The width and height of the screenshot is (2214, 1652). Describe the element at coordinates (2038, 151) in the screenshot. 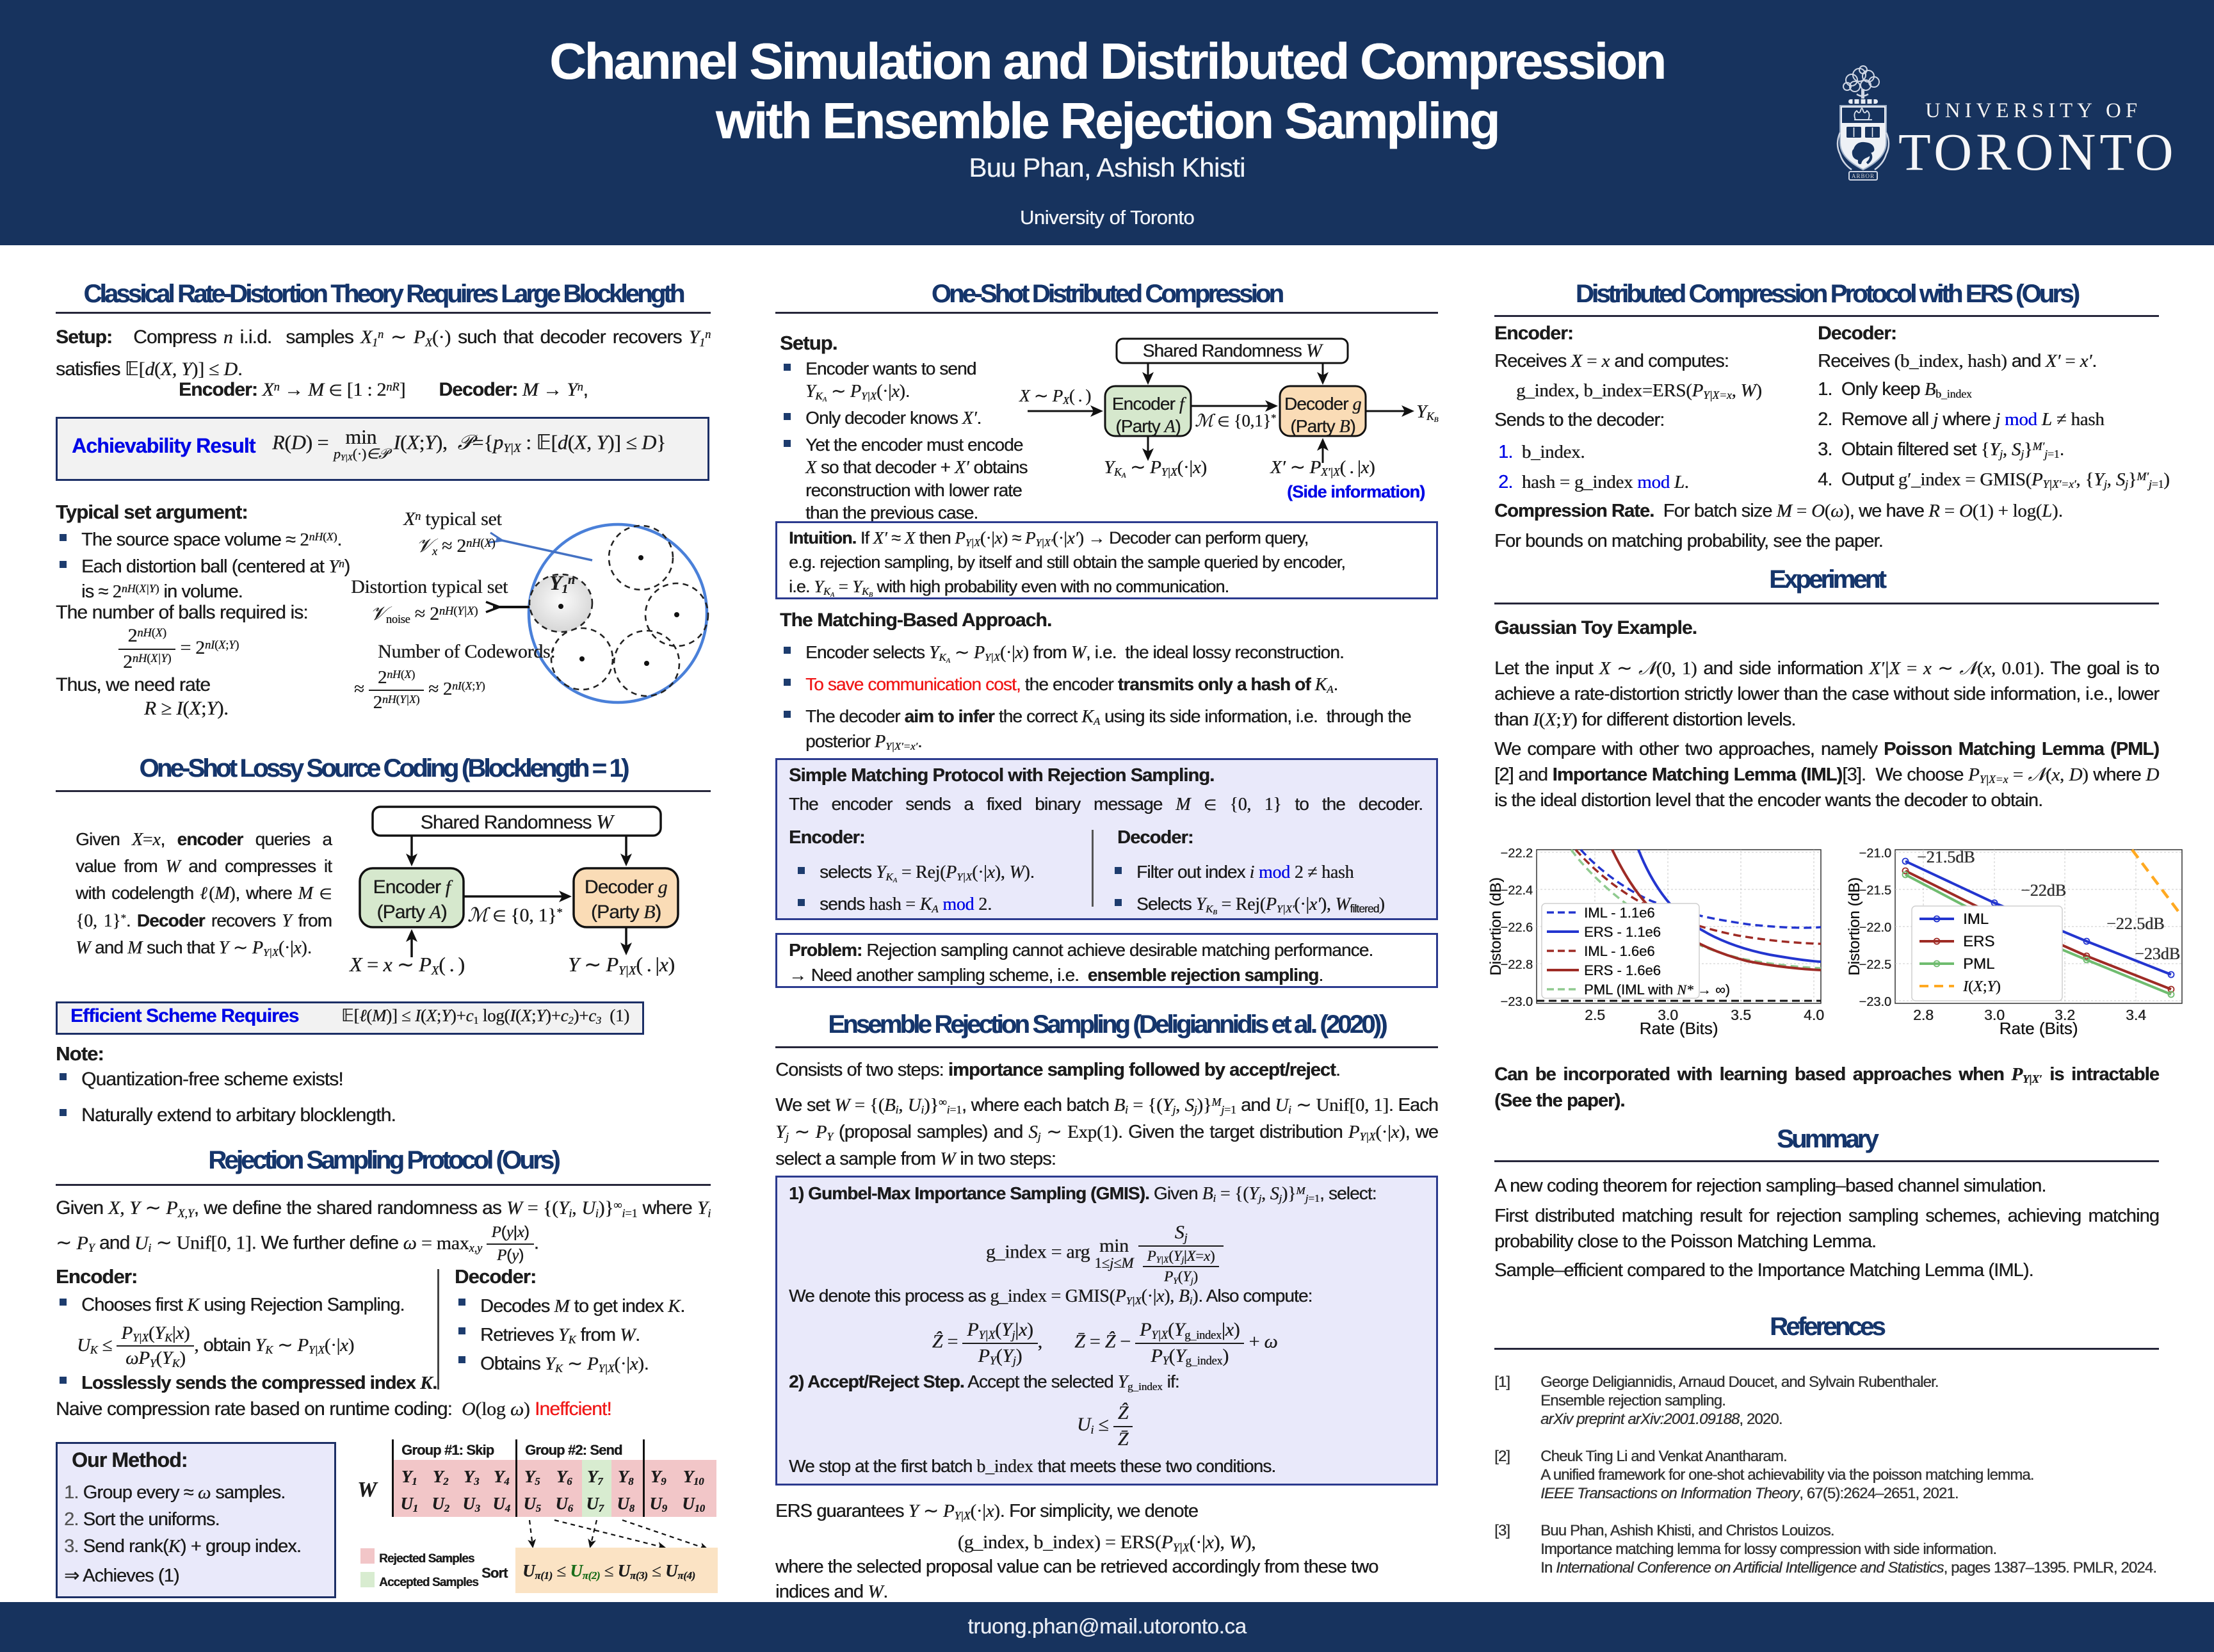

I see `svg-text: TORONTO` at that location.